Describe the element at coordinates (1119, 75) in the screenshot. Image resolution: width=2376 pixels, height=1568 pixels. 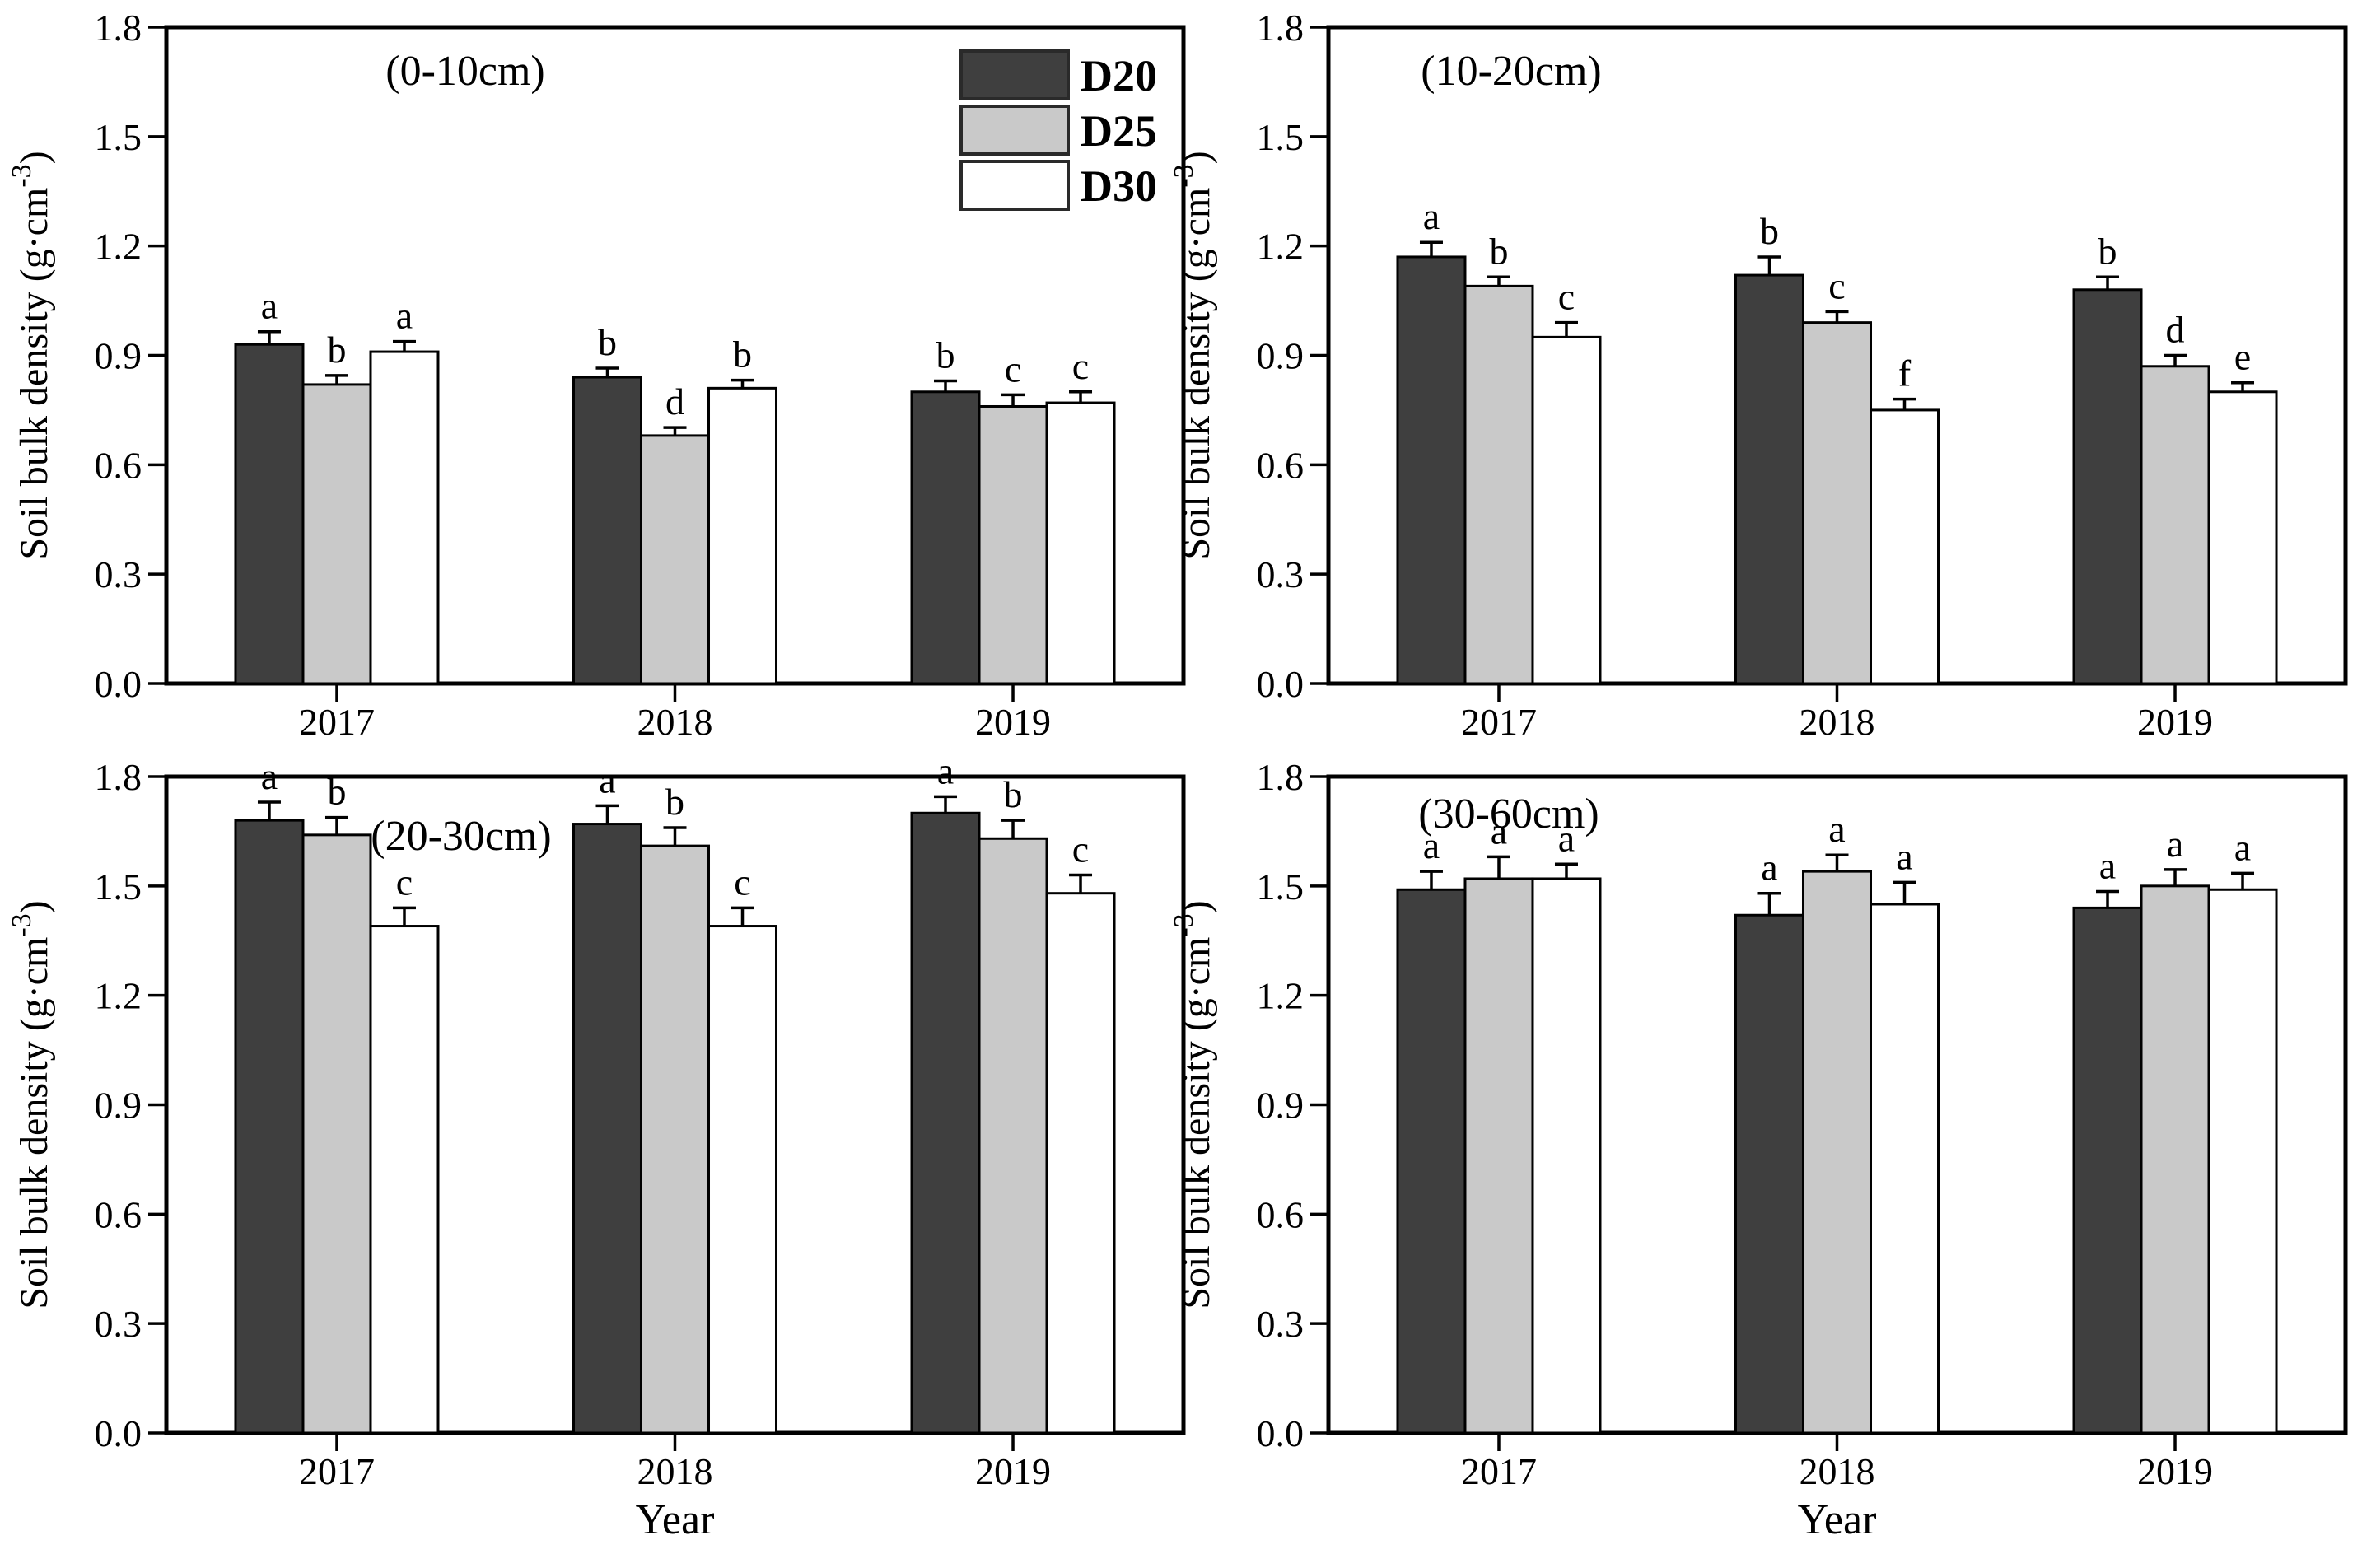
I see `legend-label-D20: D20` at that location.